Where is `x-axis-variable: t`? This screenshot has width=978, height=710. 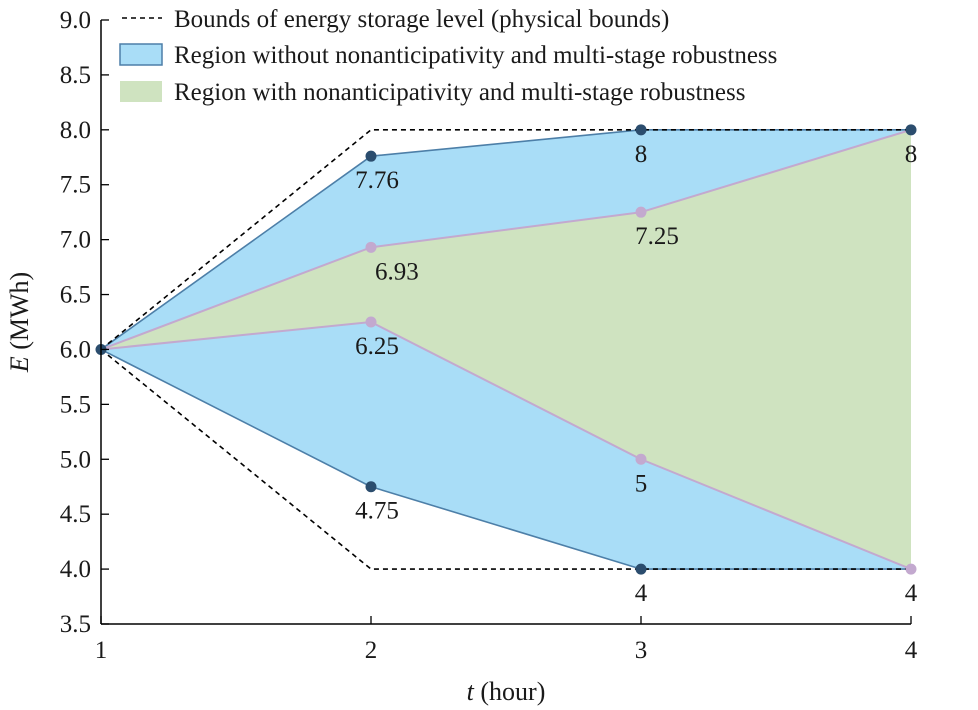
x-axis-variable: t is located at coordinates (471, 691).